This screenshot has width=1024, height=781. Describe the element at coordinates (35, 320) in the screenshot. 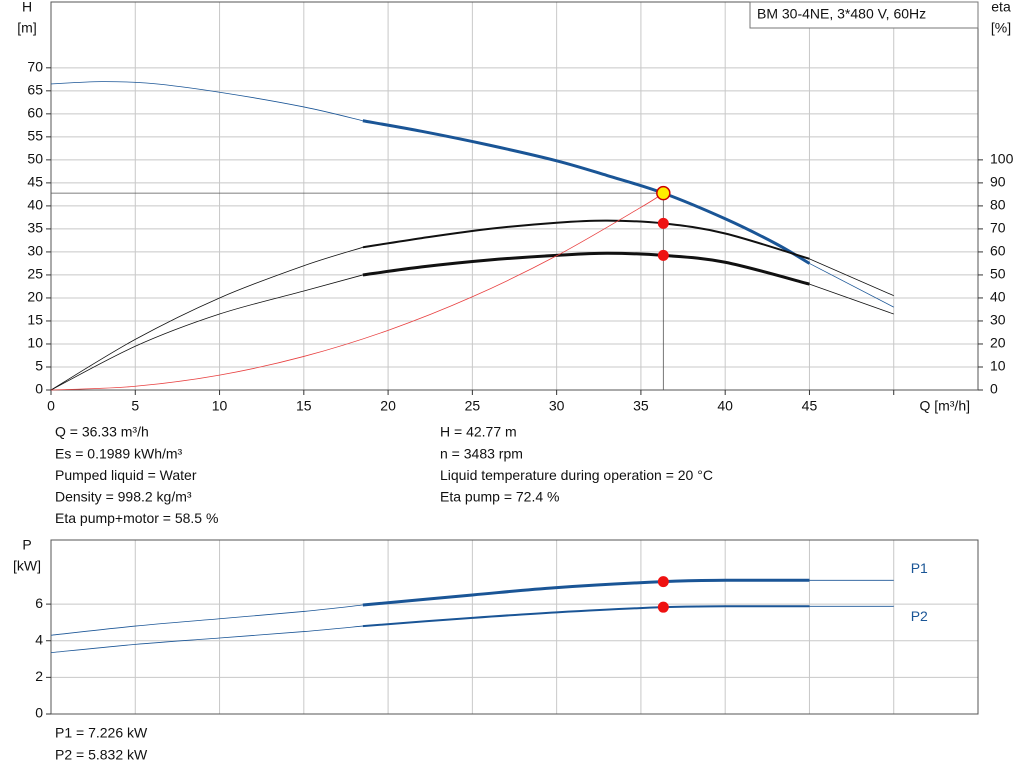

I see `y-tick-label: 15` at that location.